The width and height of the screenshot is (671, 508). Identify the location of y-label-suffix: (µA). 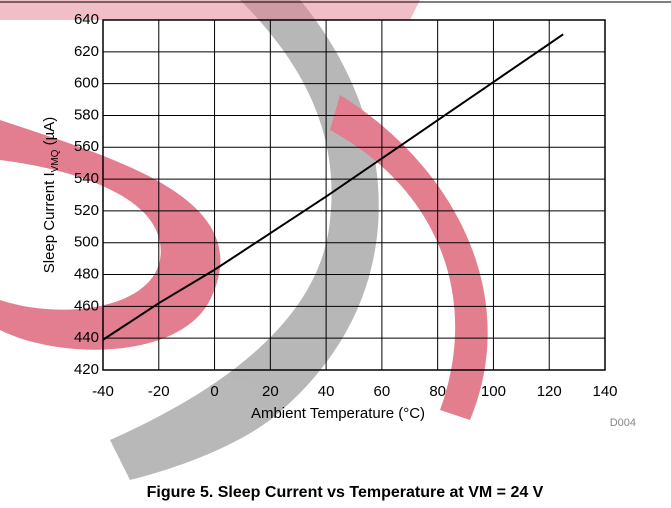
(49, 133).